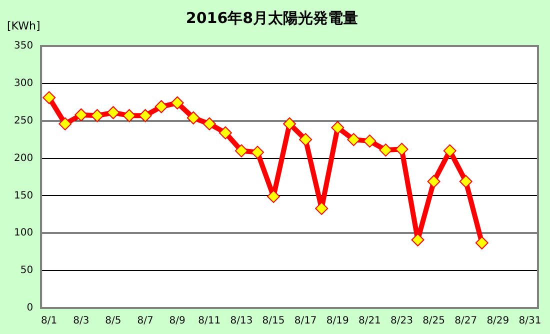 This screenshot has width=550, height=334. Describe the element at coordinates (466, 321) in the screenshot. I see `x-tick-label: 8/27` at that location.